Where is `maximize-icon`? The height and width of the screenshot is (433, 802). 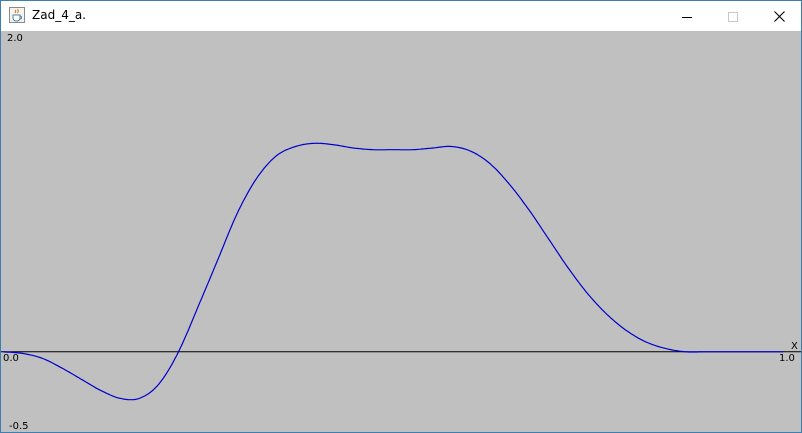 maximize-icon is located at coordinates (733, 16).